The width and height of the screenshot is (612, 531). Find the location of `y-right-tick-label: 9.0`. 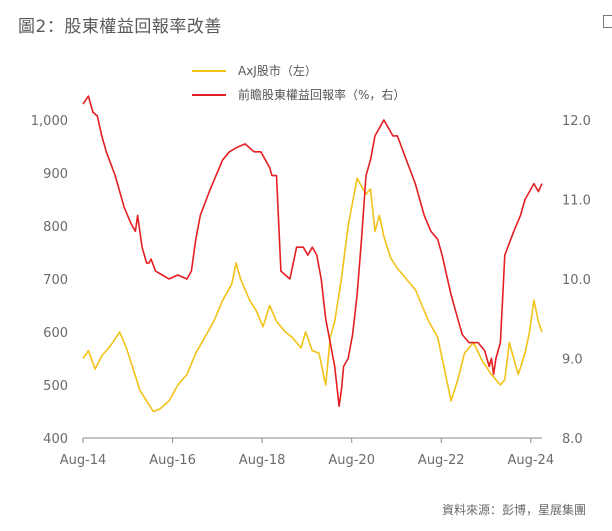

y-right-tick-label: 9.0 is located at coordinates (572, 360).